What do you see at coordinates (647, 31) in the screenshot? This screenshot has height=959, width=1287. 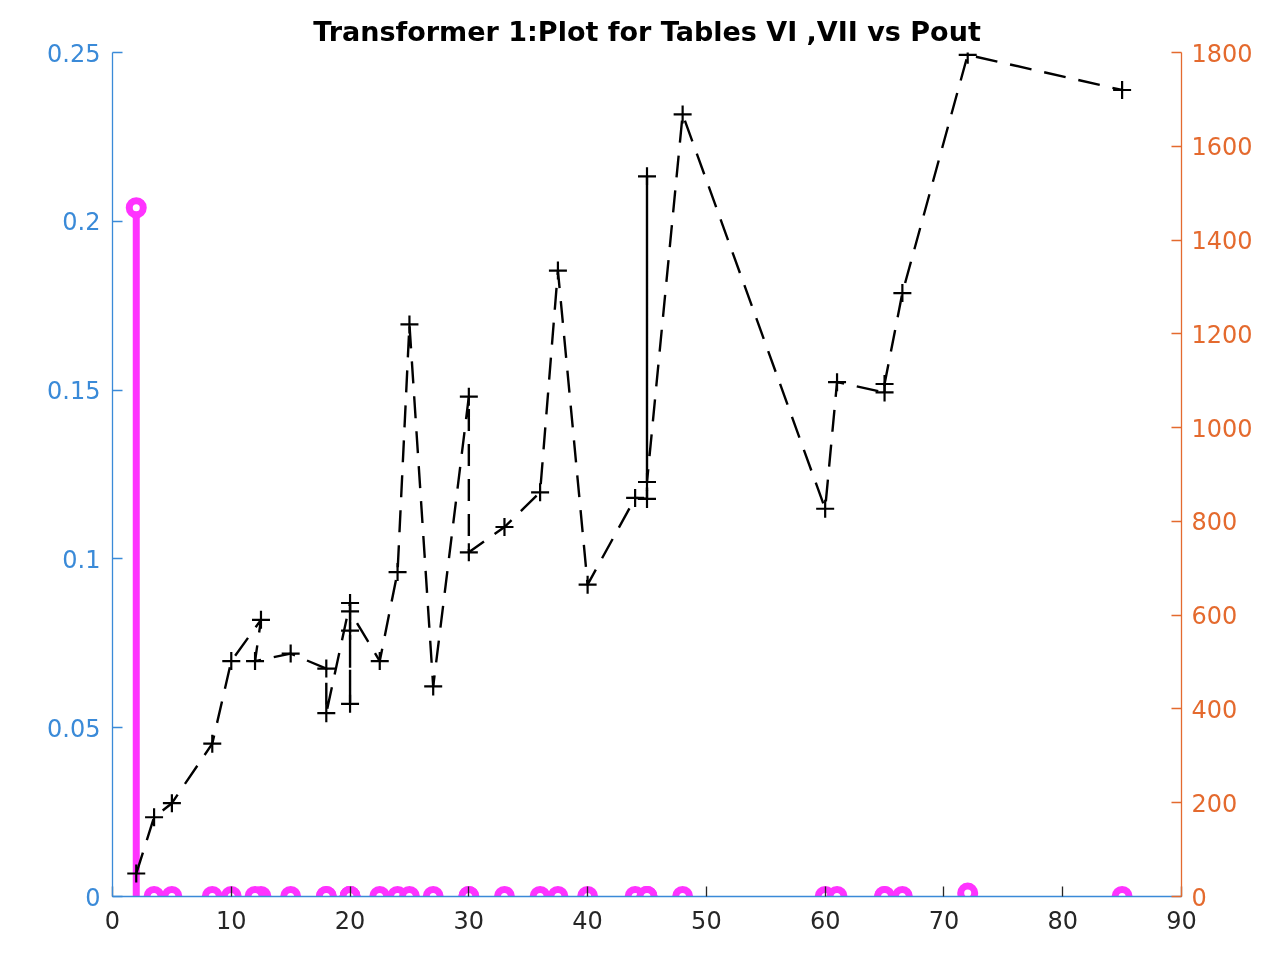 I see `chart-title: Transformer 1:Plot for Tables VI ,VII vs Pout` at bounding box center [647, 31].